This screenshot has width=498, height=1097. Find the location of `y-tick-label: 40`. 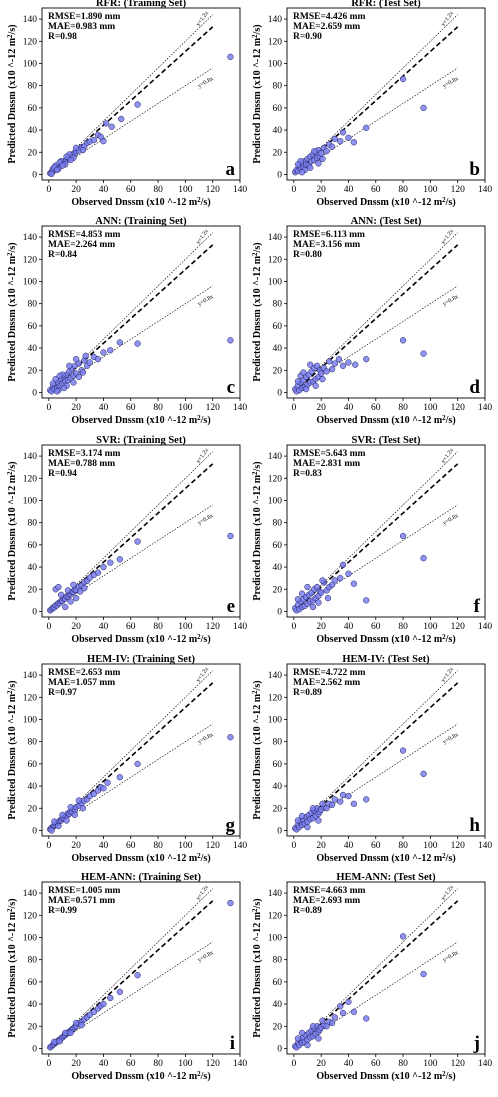

y-tick-label: 40 is located at coordinates (278, 1005).